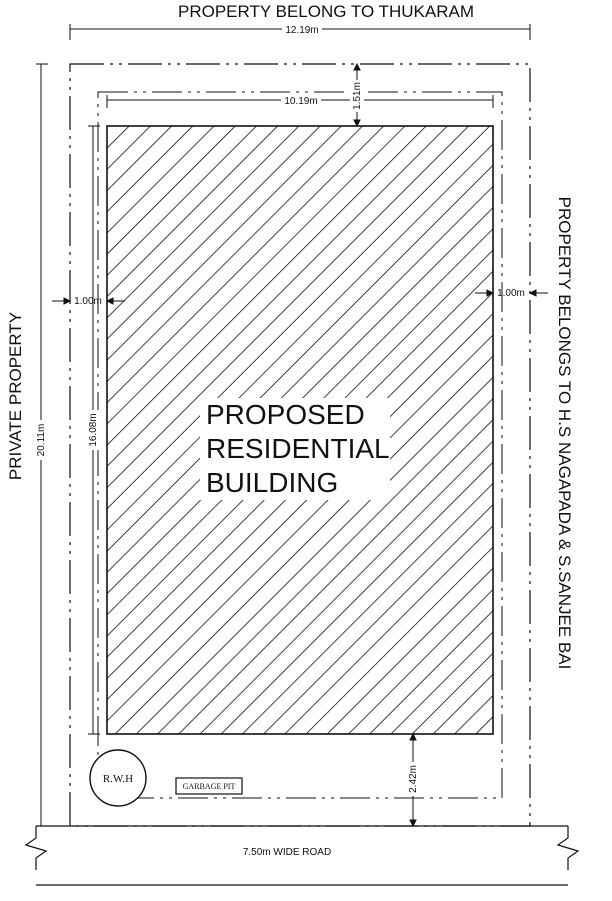  I want to click on rwh-circle, so click(118, 778).